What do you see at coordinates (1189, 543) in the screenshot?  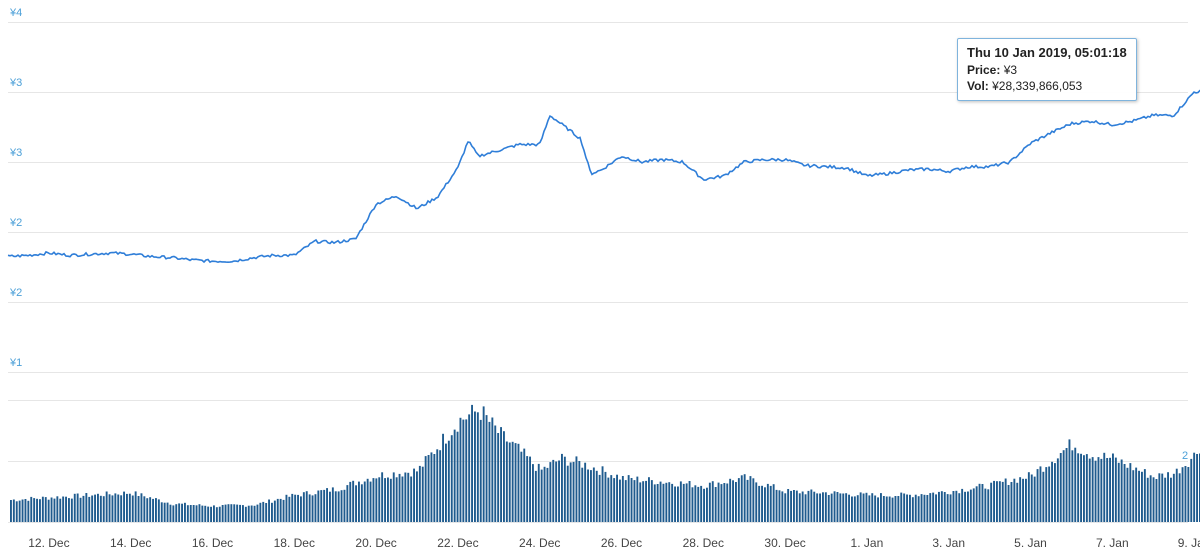 I see `x-tick-label: 9. Jan` at bounding box center [1189, 543].